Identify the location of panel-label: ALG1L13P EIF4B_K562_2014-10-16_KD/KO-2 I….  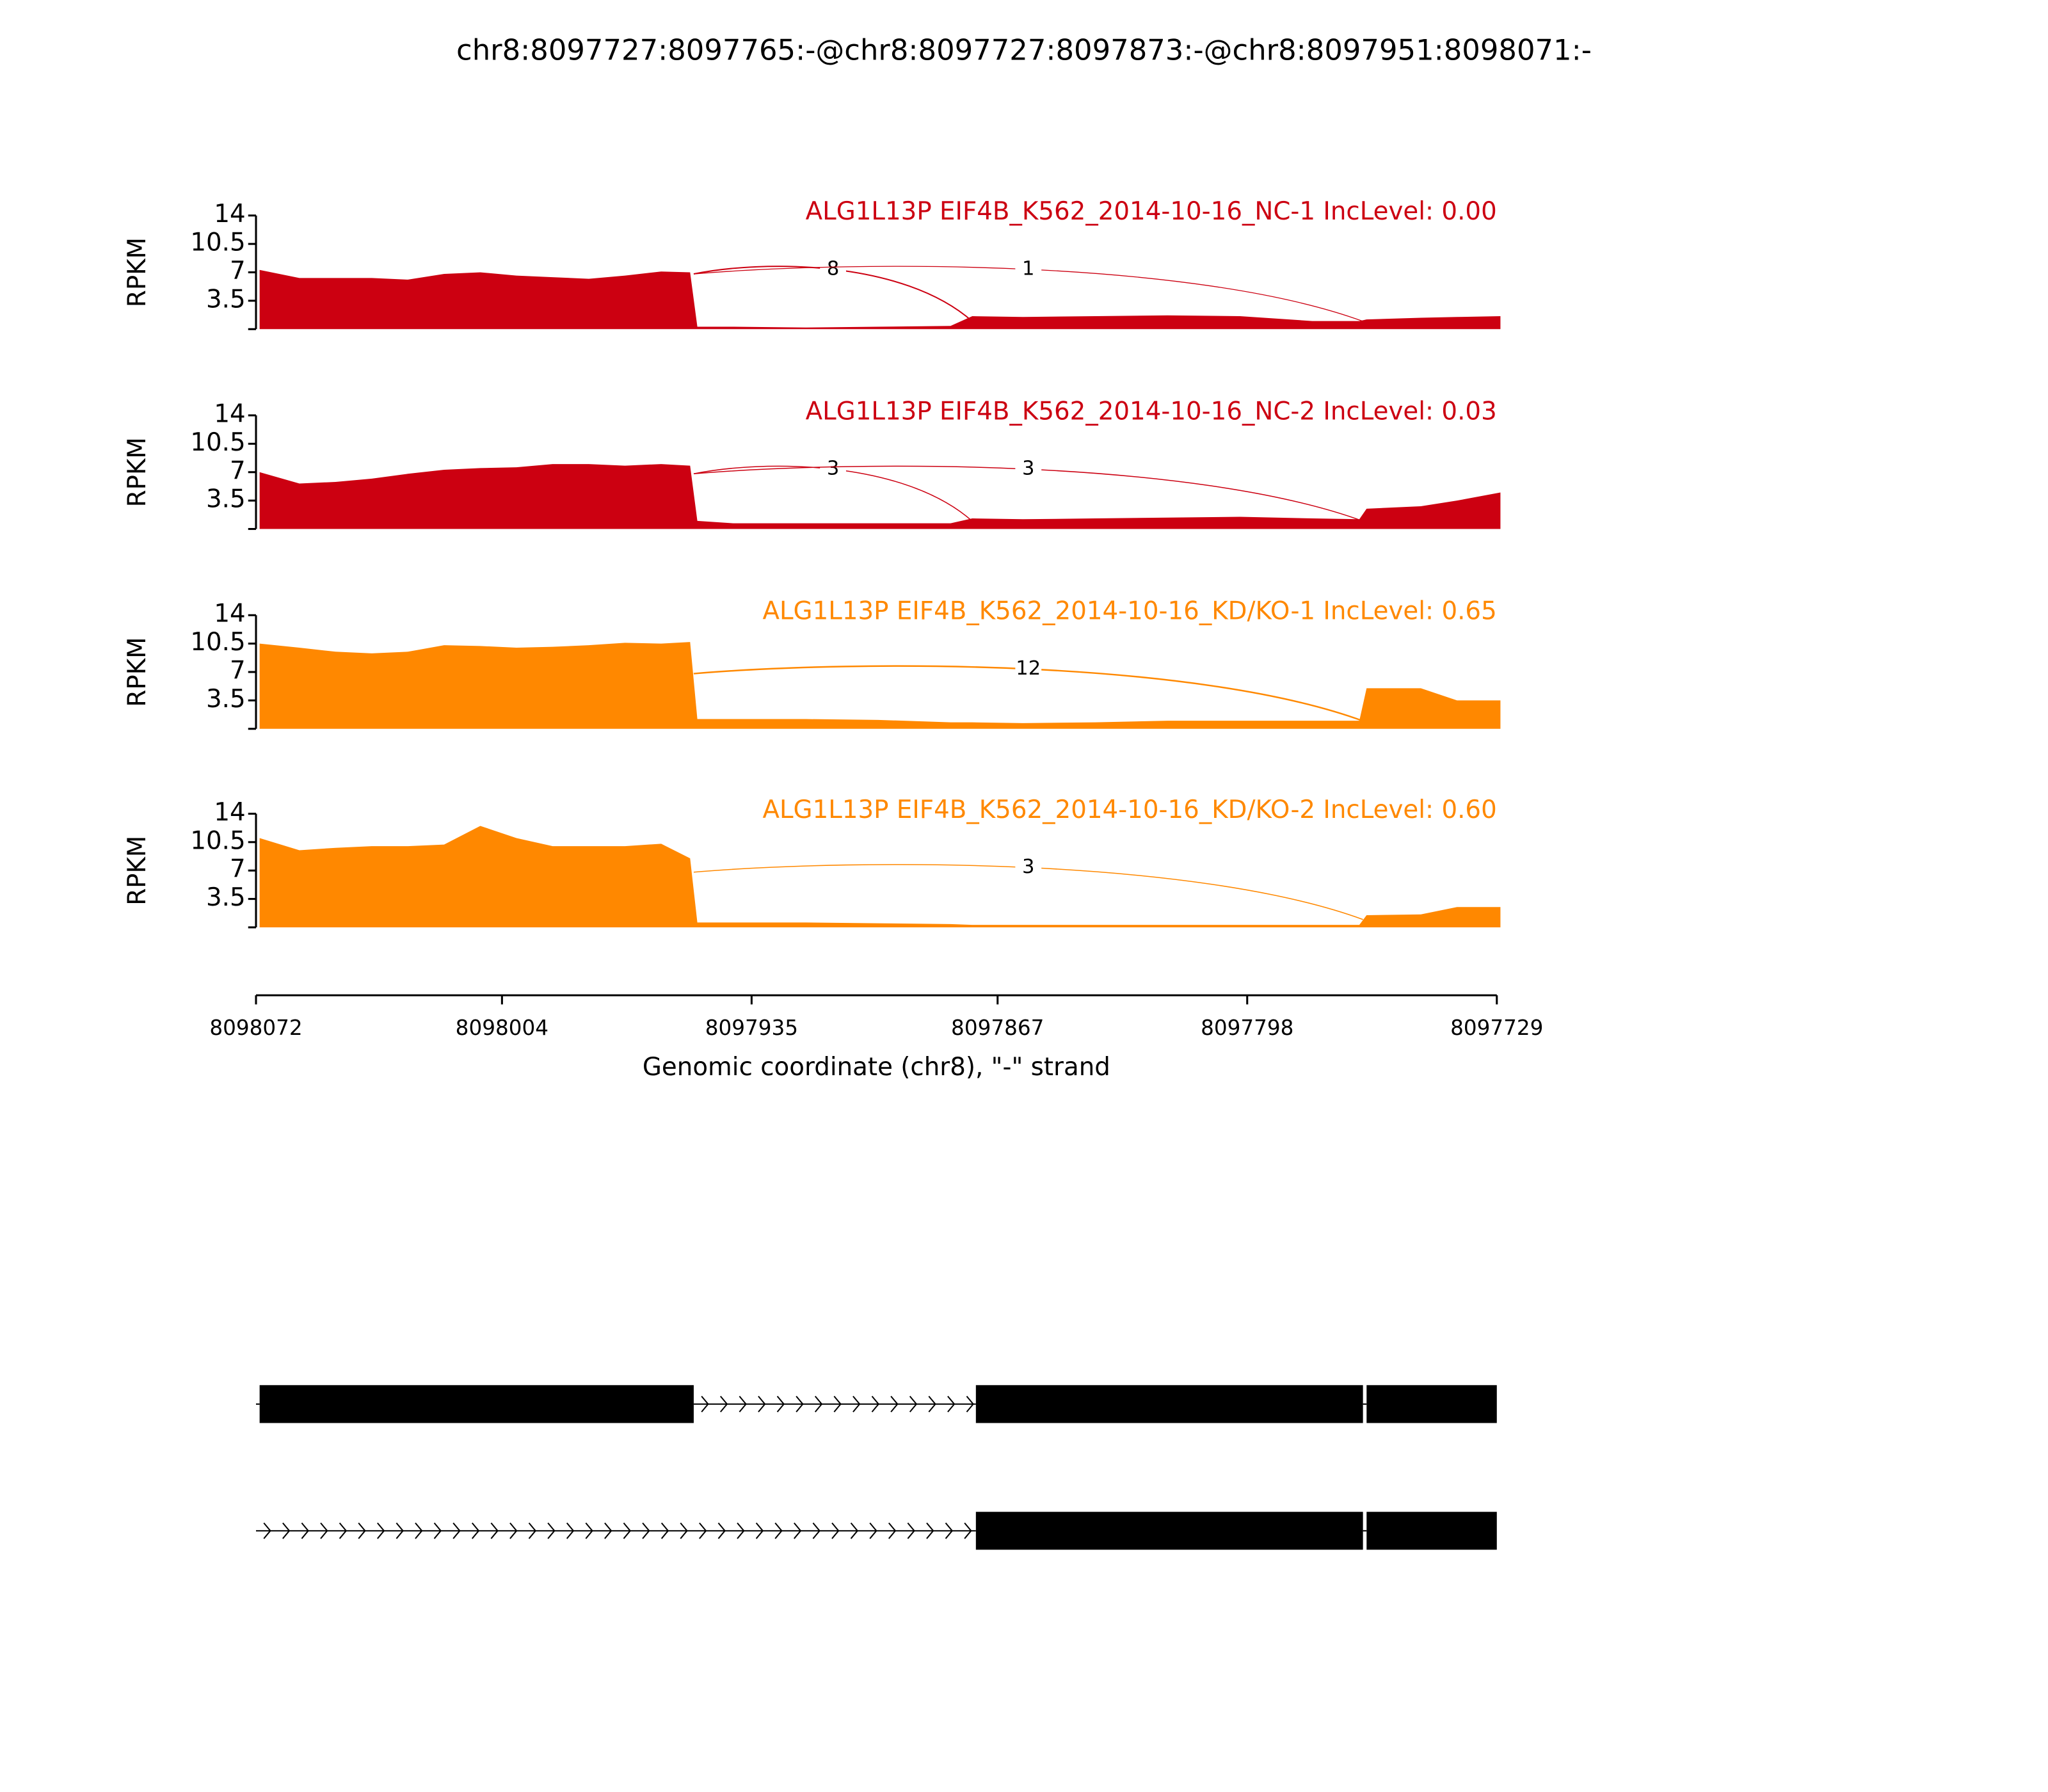
(1129, 810).